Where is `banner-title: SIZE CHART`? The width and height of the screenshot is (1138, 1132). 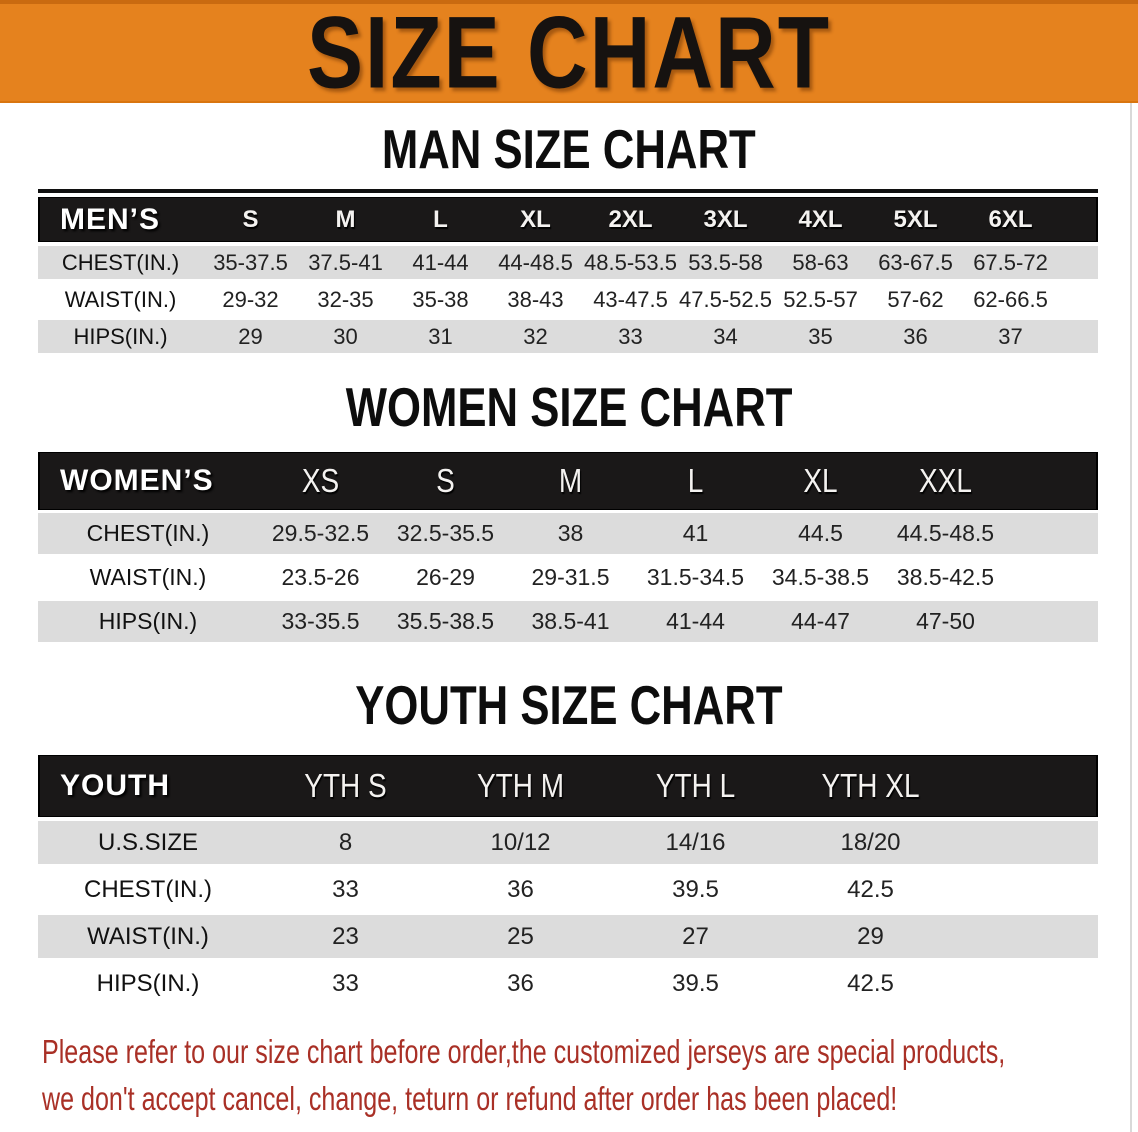 banner-title: SIZE CHART is located at coordinates (569, 54).